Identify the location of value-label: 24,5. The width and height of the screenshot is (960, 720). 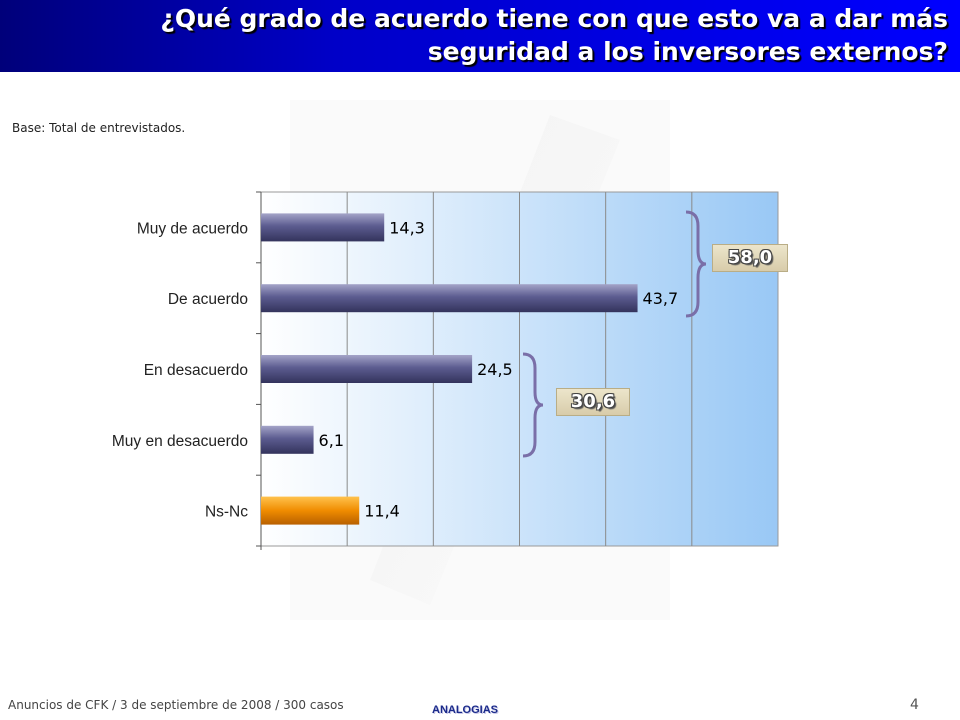
(495, 369).